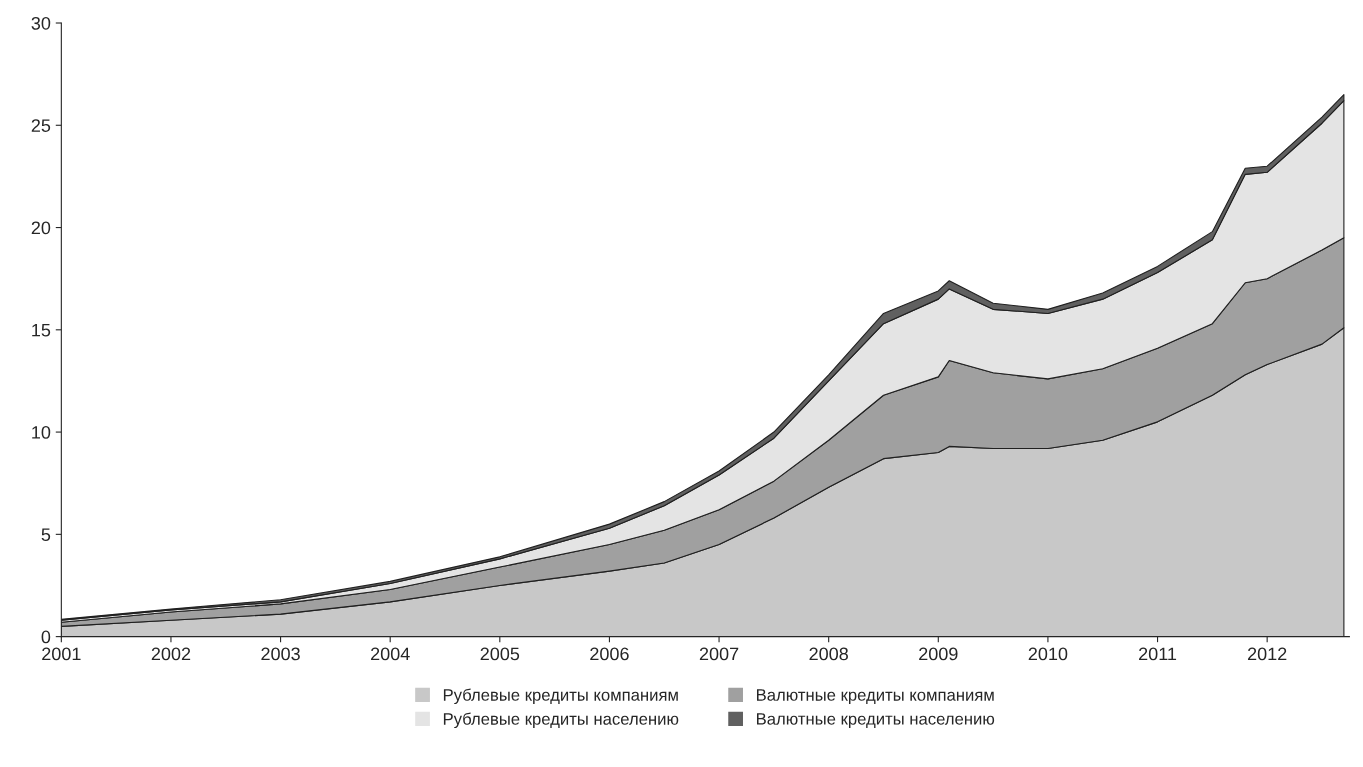 This screenshot has height=767, width=1363. Describe the element at coordinates (938, 654) in the screenshot. I see `x-tick-label: 2009` at that location.